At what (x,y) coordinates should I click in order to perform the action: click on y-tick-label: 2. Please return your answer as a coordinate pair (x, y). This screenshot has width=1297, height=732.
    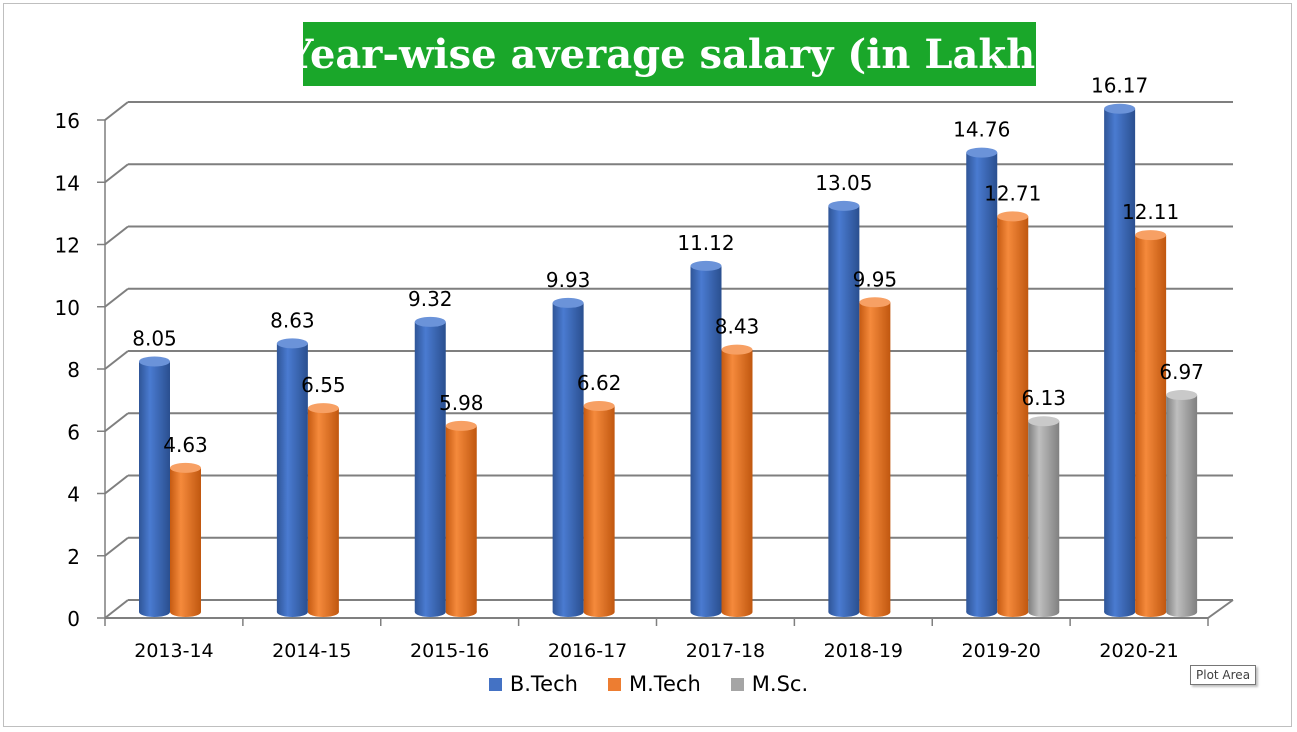
    Looking at the image, I should click on (73, 557).